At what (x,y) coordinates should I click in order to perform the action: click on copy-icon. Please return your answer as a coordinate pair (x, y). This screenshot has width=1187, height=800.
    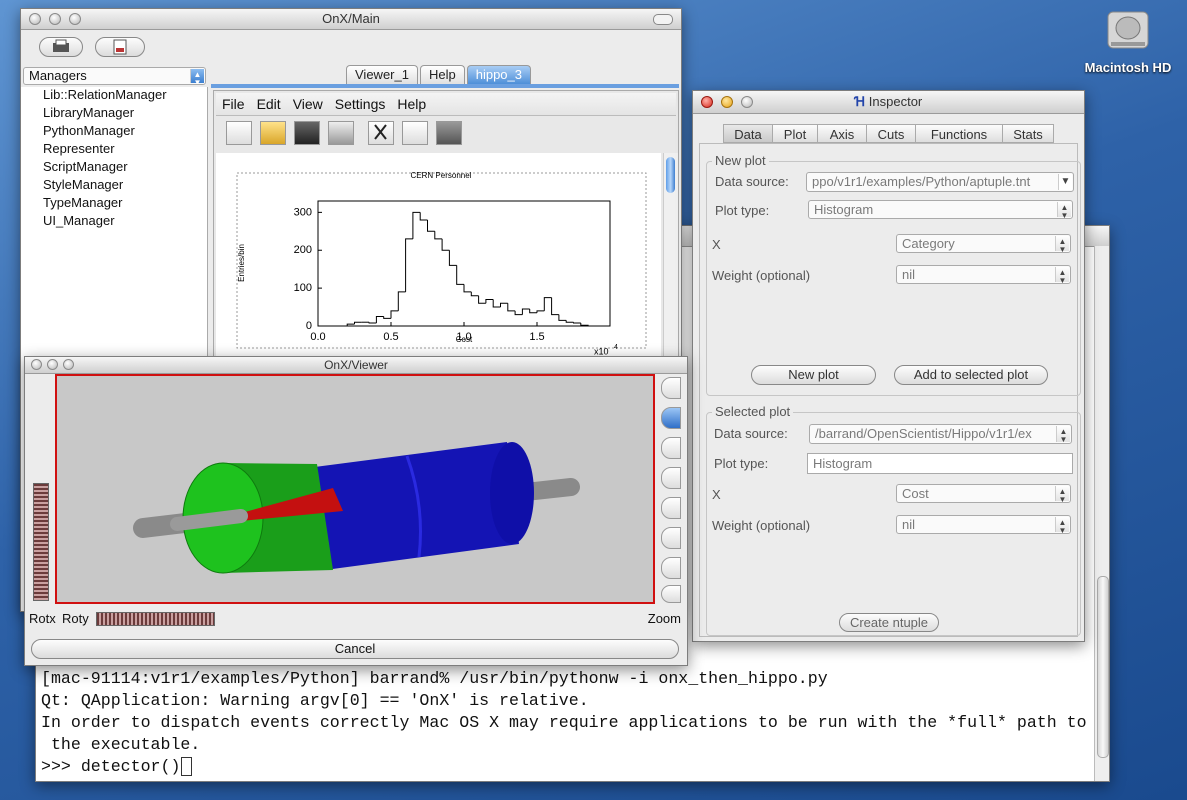
    Looking at the image, I should click on (415, 133).